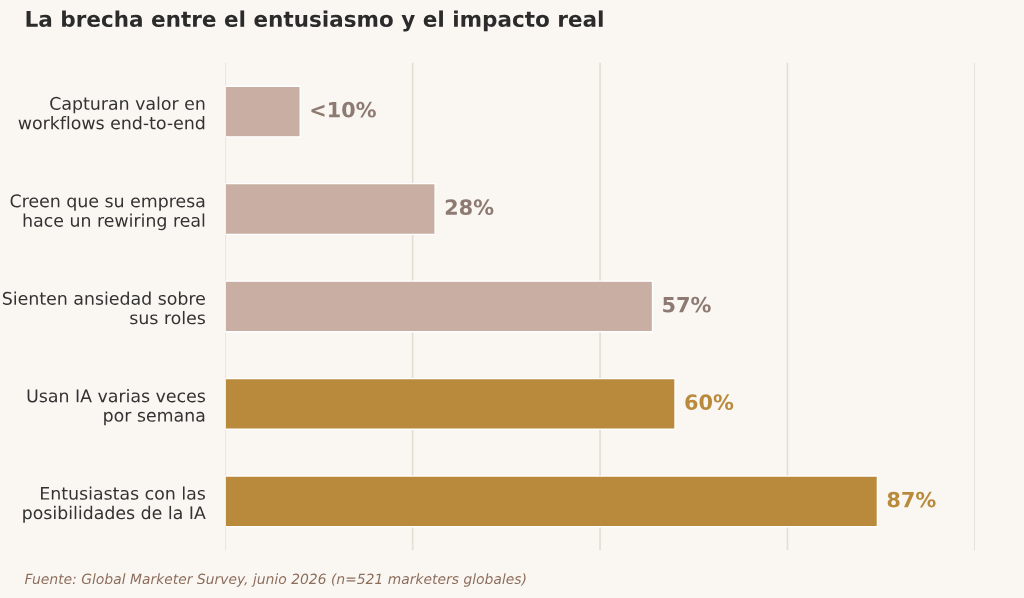 This screenshot has width=1024, height=598. What do you see at coordinates (275, 580) in the screenshot?
I see `source-note: Fuente: Global Marketer Survey, junio 2026 (n=521 marketers globales)` at bounding box center [275, 580].